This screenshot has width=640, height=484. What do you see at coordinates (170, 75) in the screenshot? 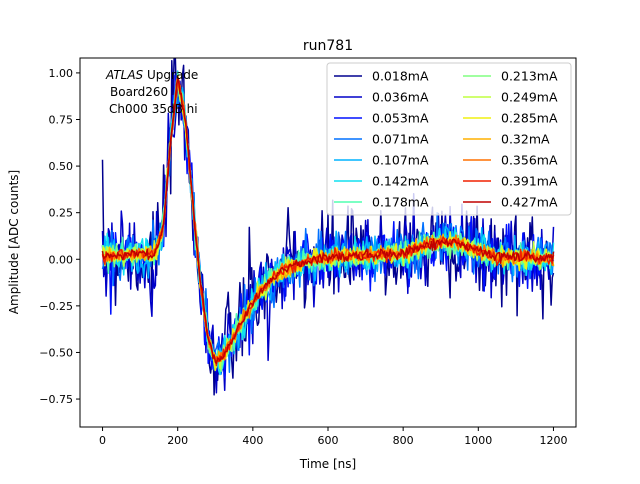
I see `upgrade-label: Upgrade` at bounding box center [170, 75].